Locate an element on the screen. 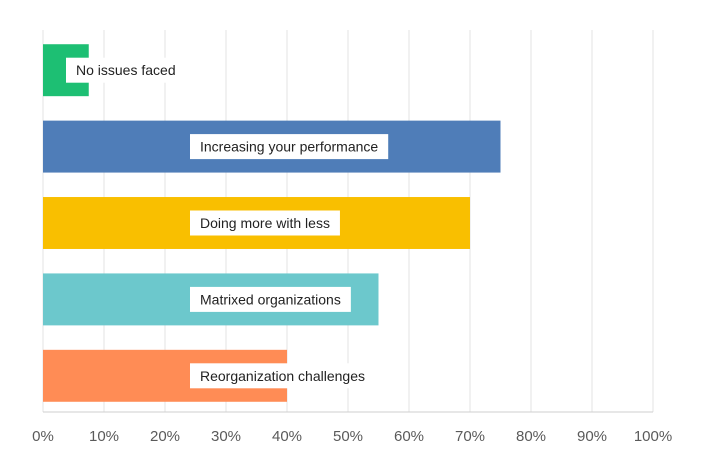 This screenshot has height=464, width=706. x-tick-label: 30% is located at coordinates (226, 436).